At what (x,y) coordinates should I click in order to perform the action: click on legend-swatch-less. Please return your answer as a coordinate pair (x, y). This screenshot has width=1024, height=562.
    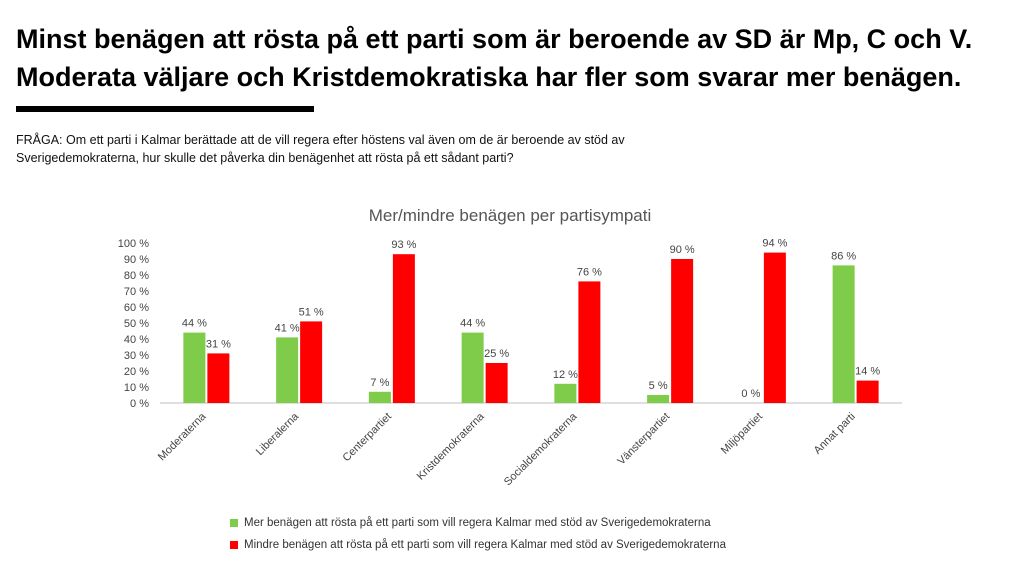
    Looking at the image, I should click on (234, 545).